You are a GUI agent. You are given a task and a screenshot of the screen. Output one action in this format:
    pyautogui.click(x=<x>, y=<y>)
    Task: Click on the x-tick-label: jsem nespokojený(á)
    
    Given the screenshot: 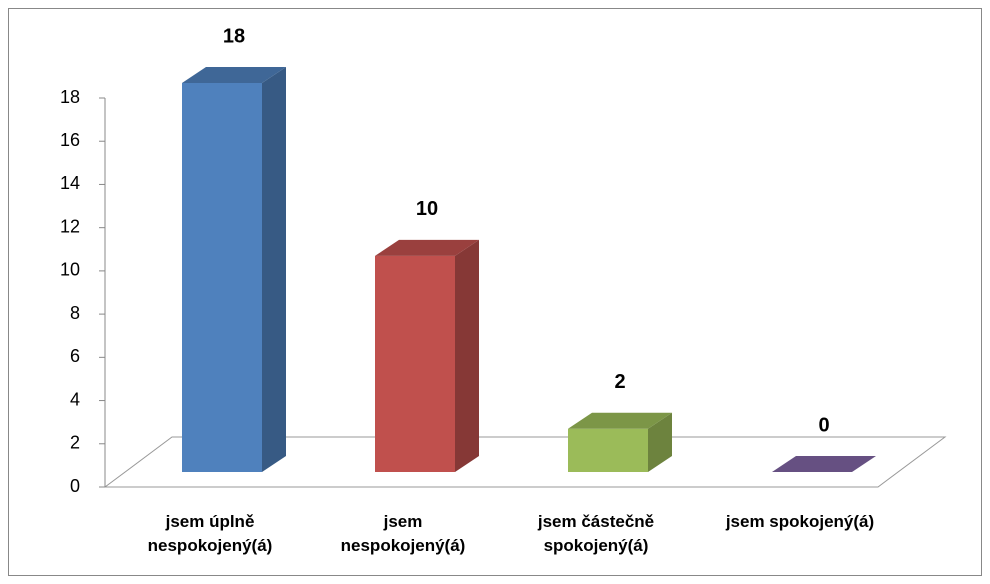 What is the action you would take?
    pyautogui.click(x=403, y=533)
    